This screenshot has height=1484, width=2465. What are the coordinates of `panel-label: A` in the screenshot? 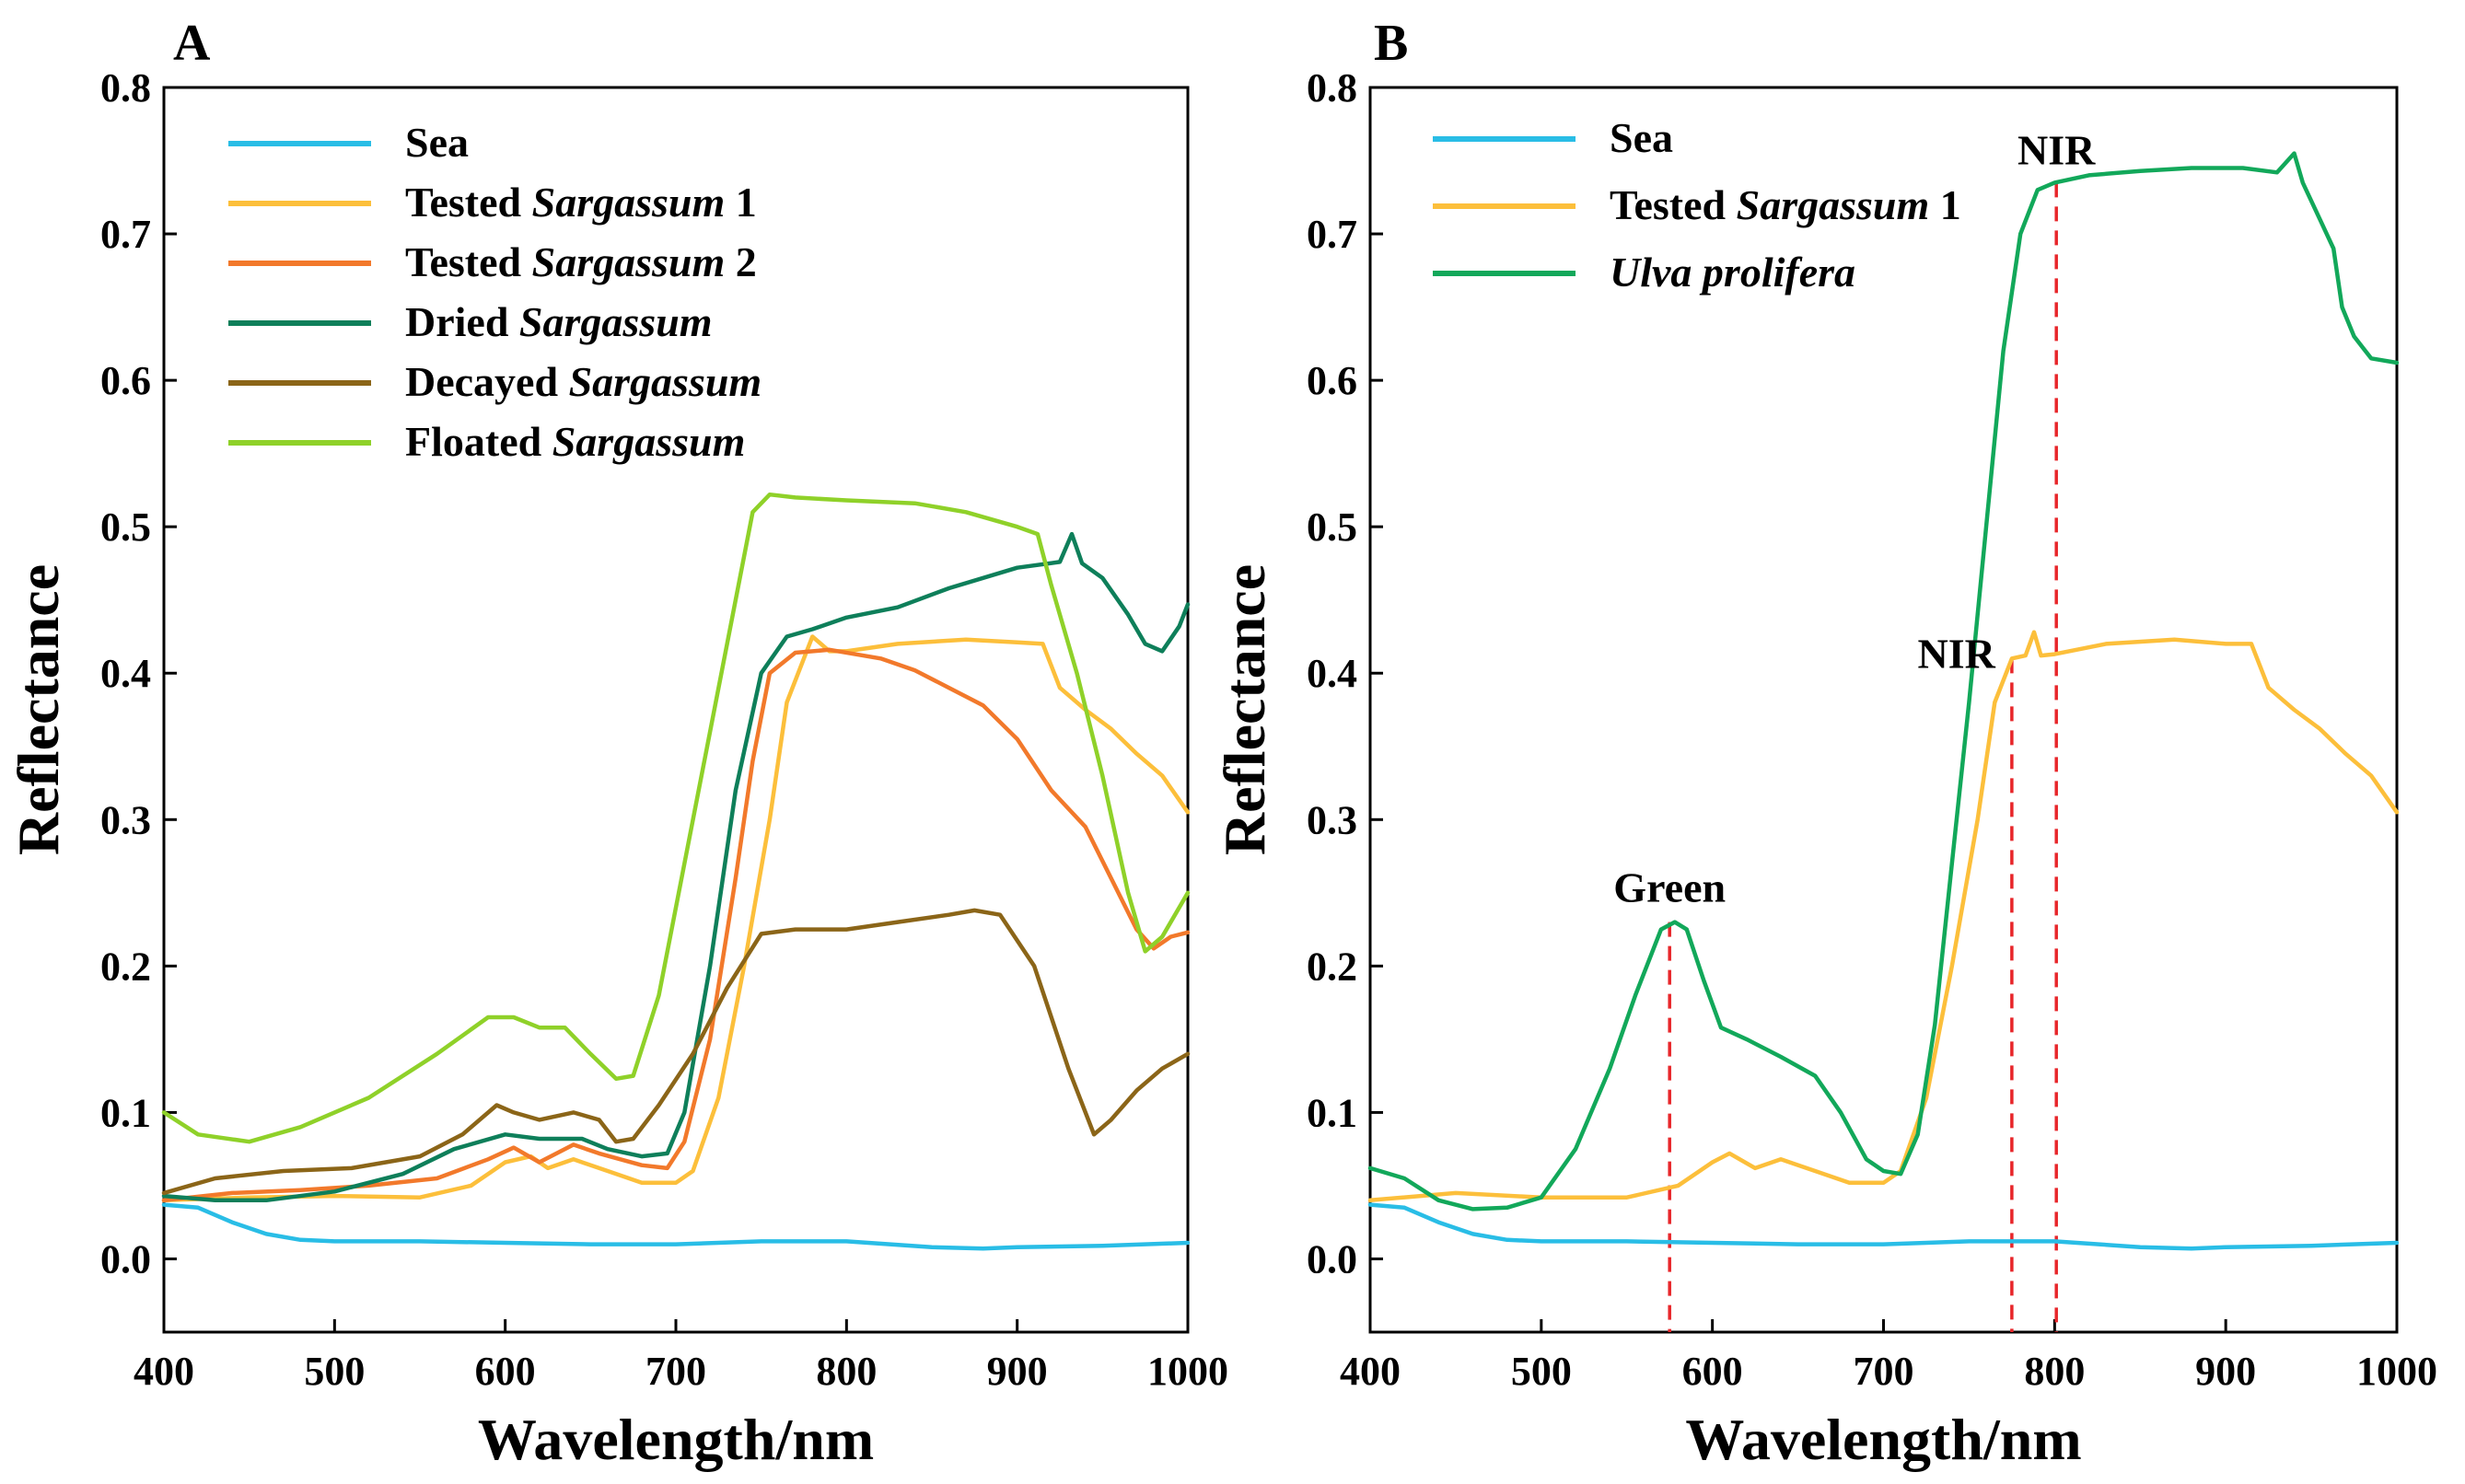 It's located at (192, 43).